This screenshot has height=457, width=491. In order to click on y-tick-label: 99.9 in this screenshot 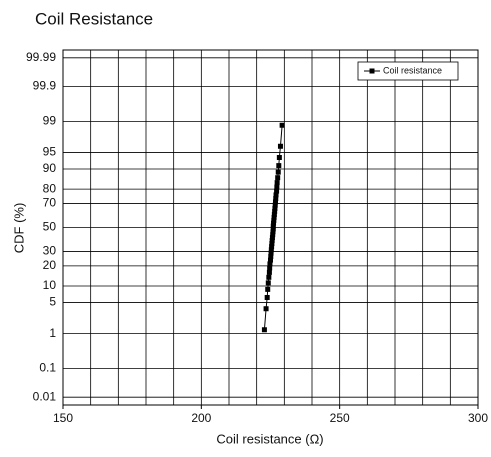, I will do `click(45, 86)`.